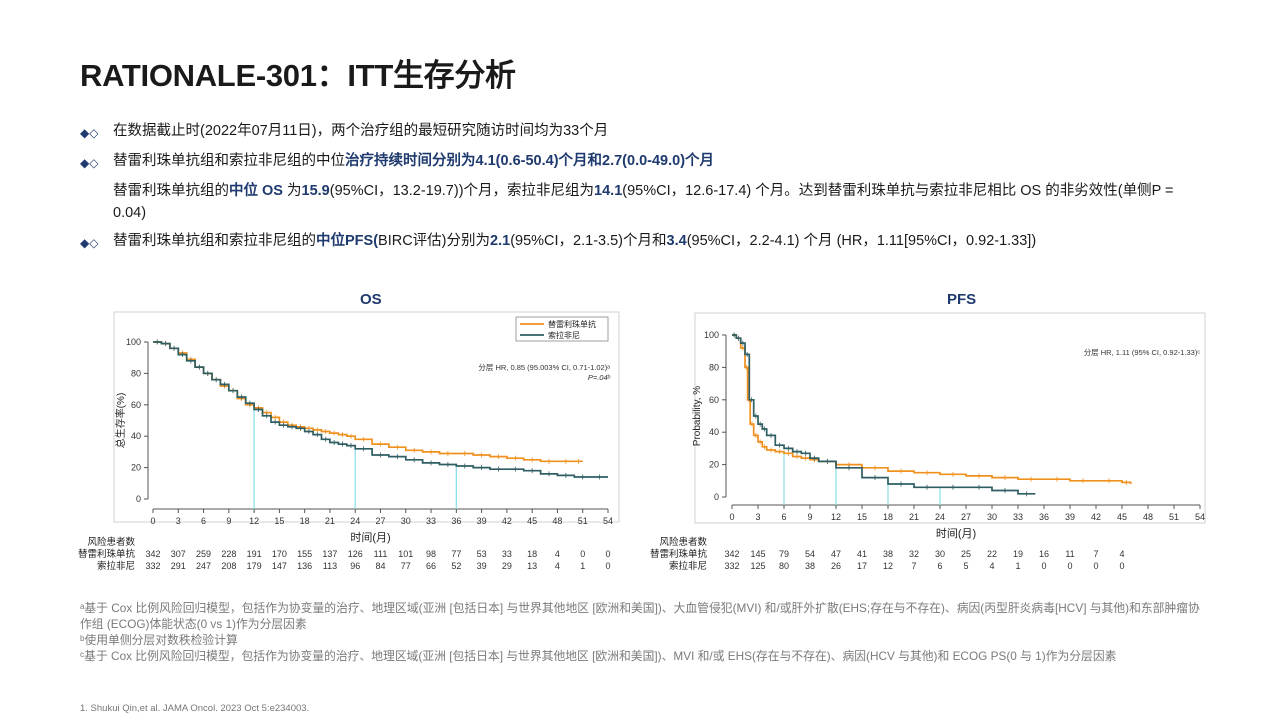 This screenshot has height=720, width=1280. Describe the element at coordinates (884, 414) in the screenshot. I see `series-line-sorafenib` at that location.